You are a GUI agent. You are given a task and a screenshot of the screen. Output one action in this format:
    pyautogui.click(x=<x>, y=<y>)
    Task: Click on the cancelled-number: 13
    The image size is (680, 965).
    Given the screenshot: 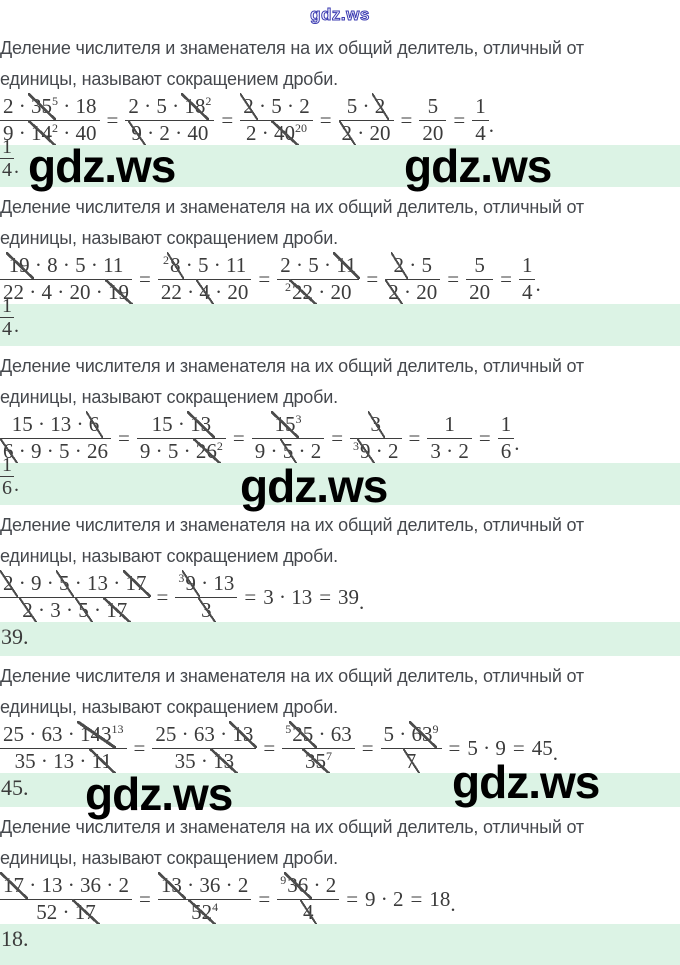 What is the action you would take?
    pyautogui.click(x=201, y=424)
    